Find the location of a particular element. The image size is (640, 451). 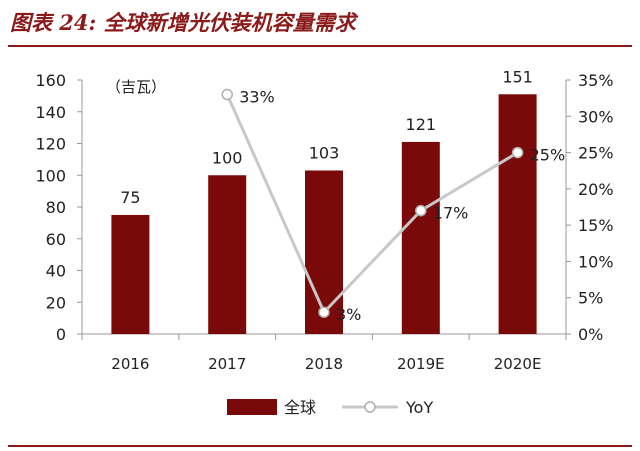

x-tick-label: 2018 is located at coordinates (324, 364).